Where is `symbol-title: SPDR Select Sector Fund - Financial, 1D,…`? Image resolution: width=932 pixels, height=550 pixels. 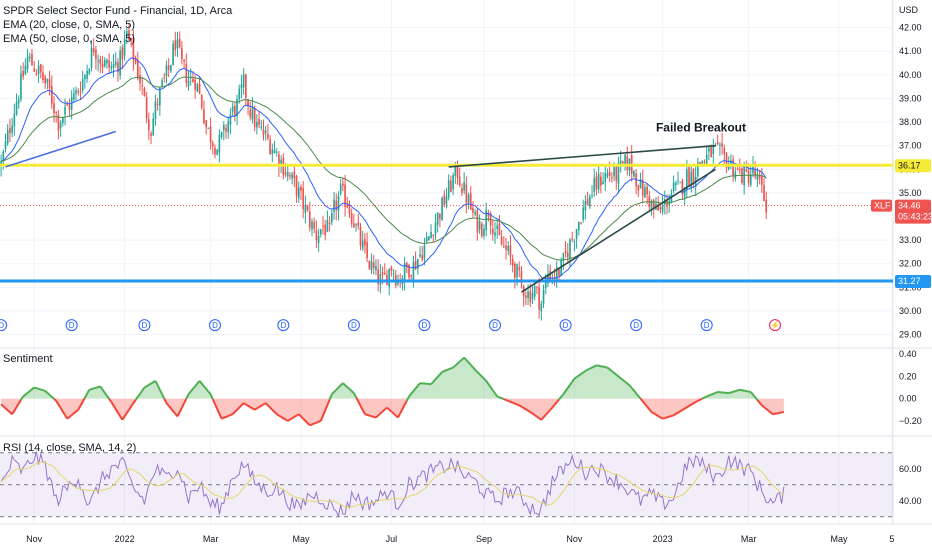
symbol-title: SPDR Select Sector Fund - Financial, 1D,… is located at coordinates (118, 11).